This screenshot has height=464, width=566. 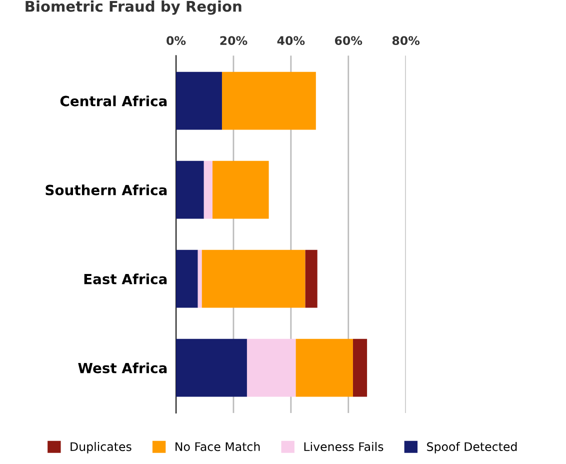 What do you see at coordinates (291, 41) in the screenshot?
I see `x-tick-label: 40%` at bounding box center [291, 41].